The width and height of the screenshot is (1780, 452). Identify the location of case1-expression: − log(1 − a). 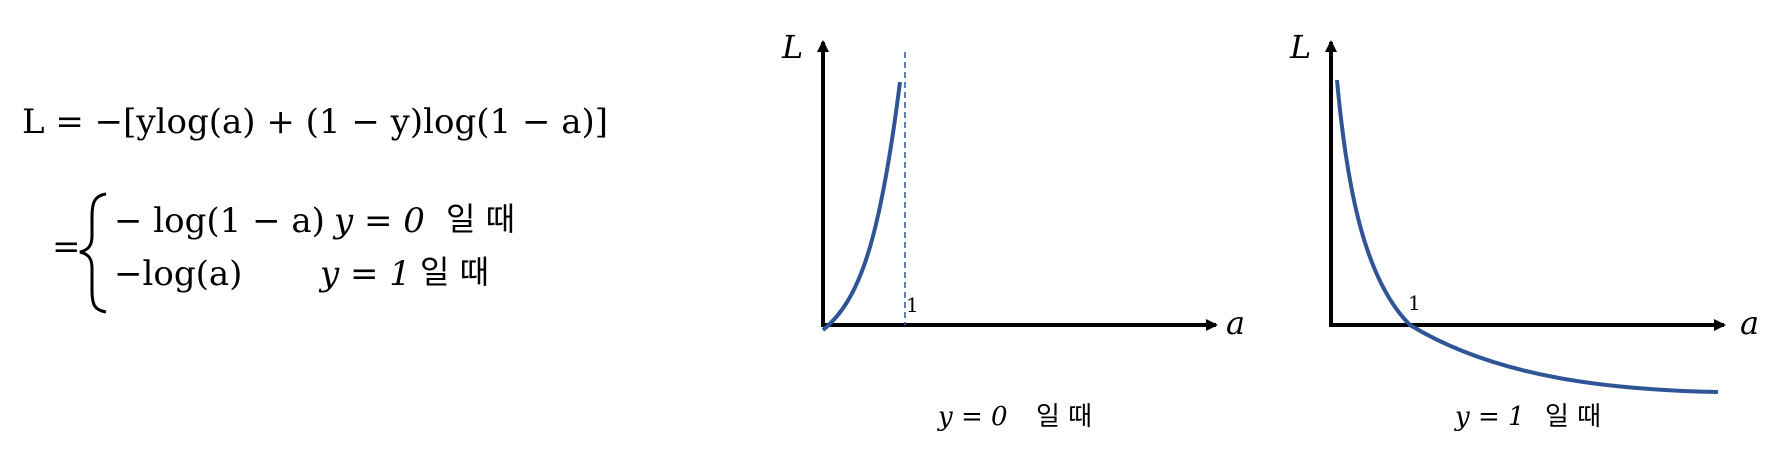
(219, 221).